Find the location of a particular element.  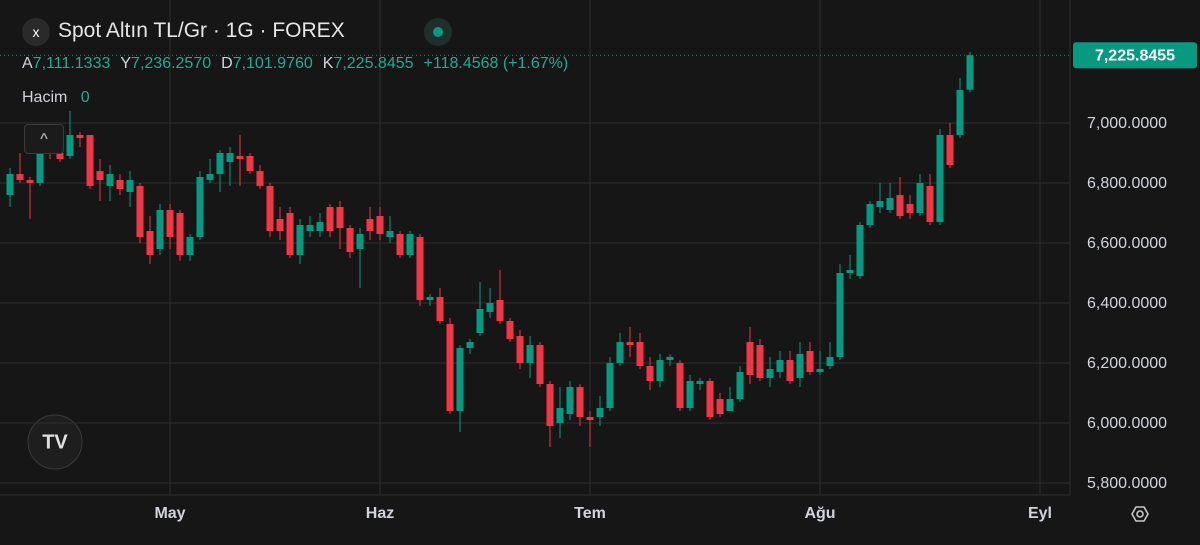

volume-value: 0 is located at coordinates (85, 97).